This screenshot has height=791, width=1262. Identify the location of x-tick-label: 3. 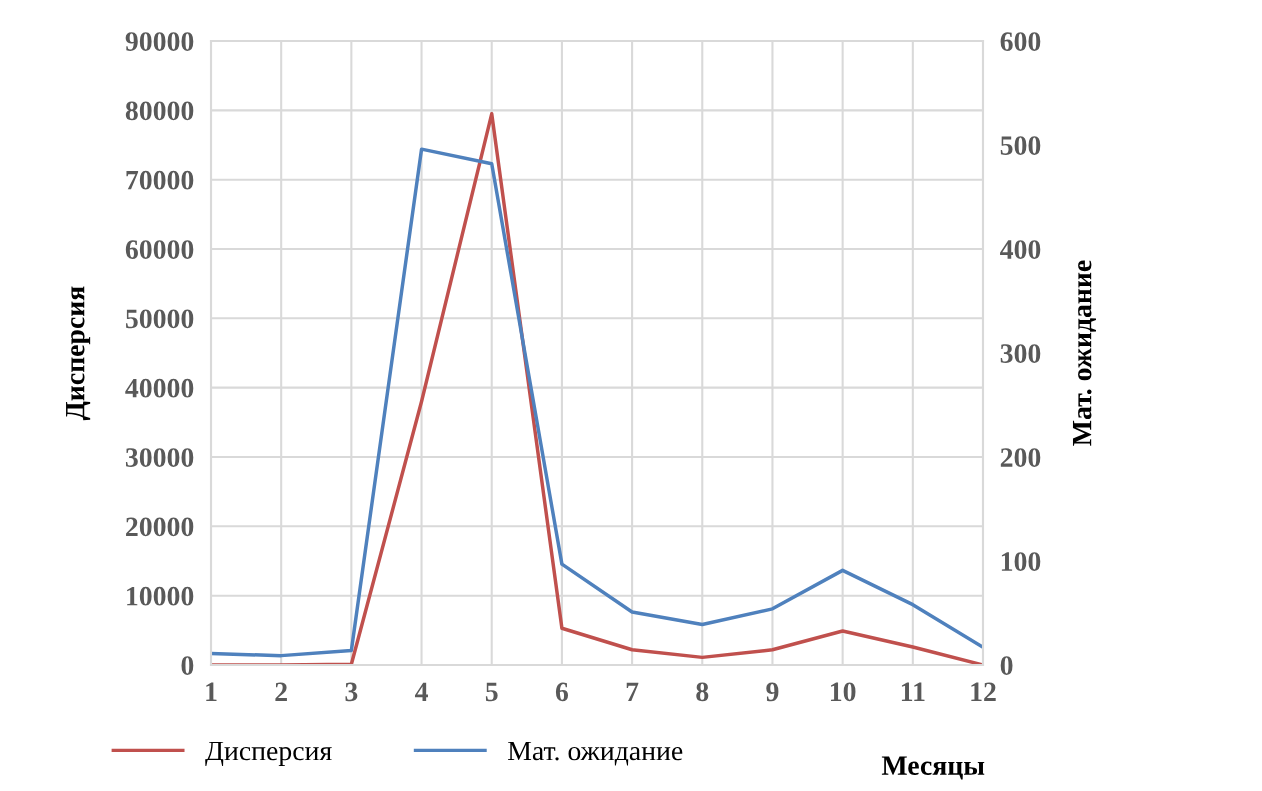
(351, 692).